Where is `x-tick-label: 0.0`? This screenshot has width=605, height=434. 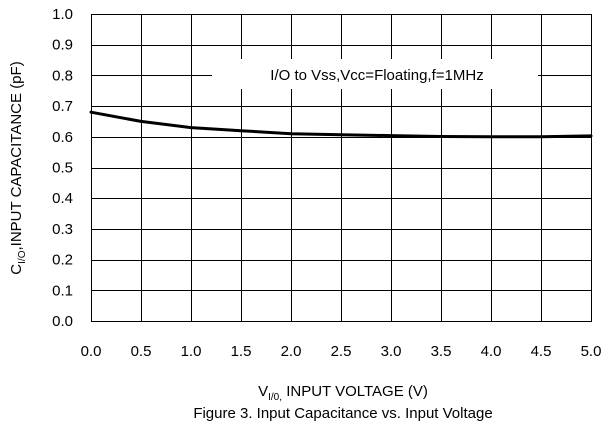
x-tick-label: 0.0 is located at coordinates (91, 351).